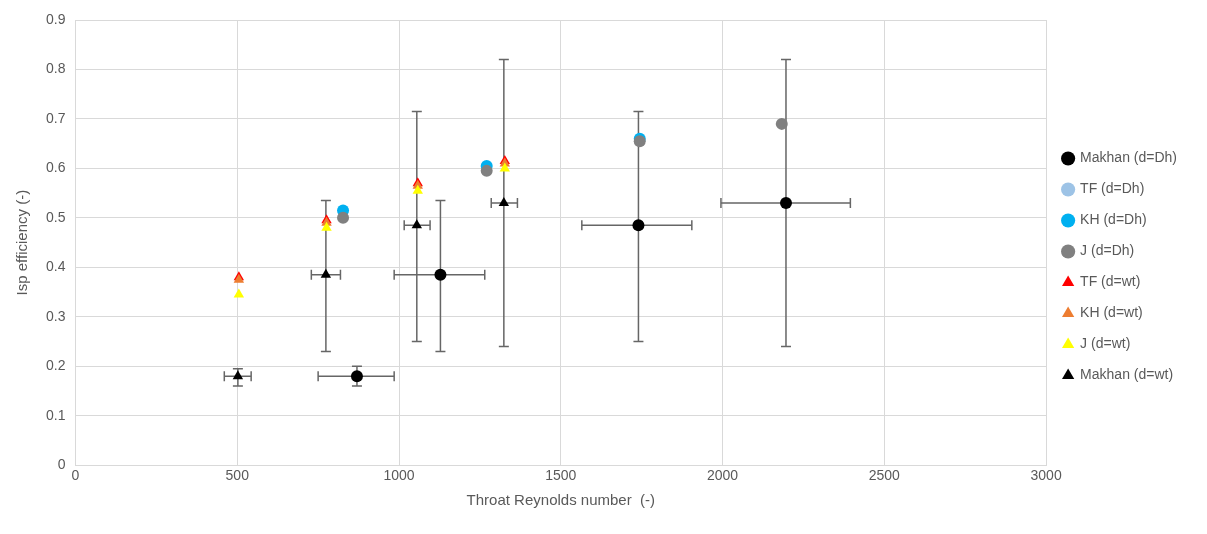 This screenshot has width=1207, height=534. Describe the element at coordinates (1112, 188) in the screenshot. I see `legend-label: TF (d=Dh)` at that location.